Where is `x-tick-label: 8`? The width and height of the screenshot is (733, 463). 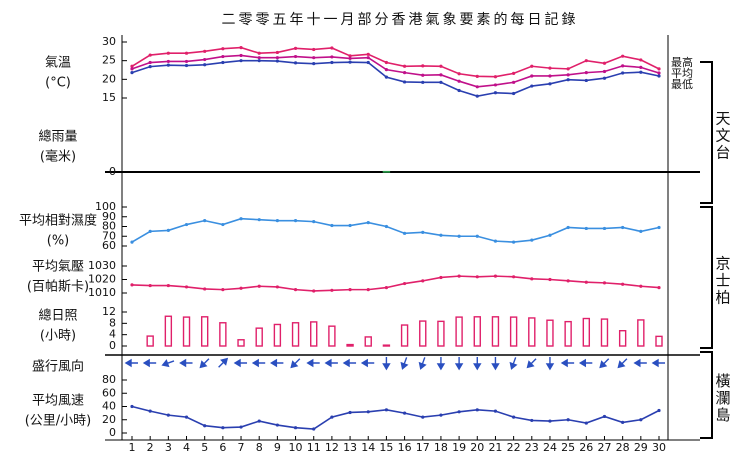 x-tick-label: 8 is located at coordinates (259, 447).